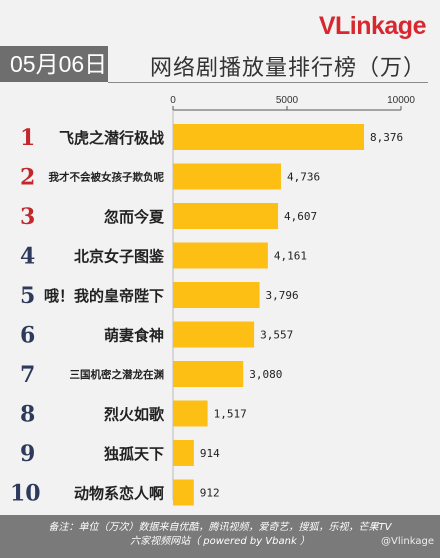 The image size is (440, 558). I want to click on value-label: 4,607, so click(300, 216).